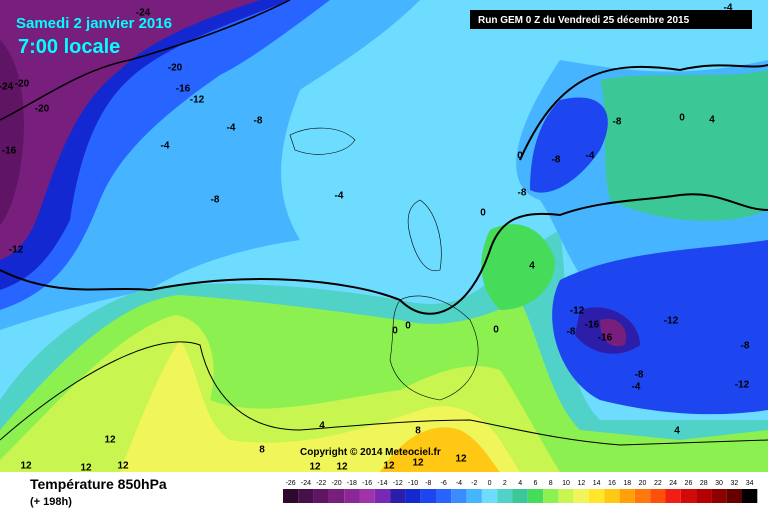 The height and width of the screenshot is (512, 768). I want to click on legend-tick-label: 20, so click(643, 483).